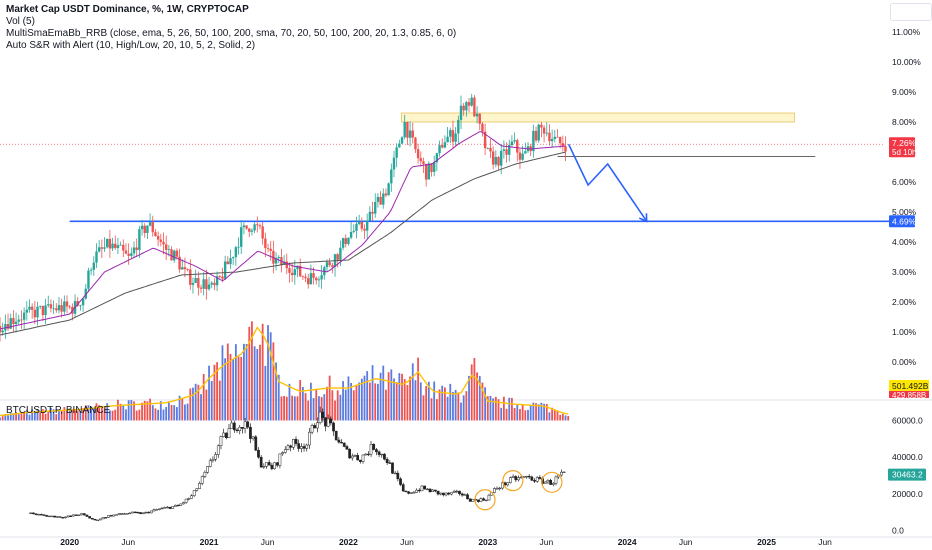  Describe the element at coordinates (513, 481) in the screenshot. I see `btc-highlight-circle` at that location.